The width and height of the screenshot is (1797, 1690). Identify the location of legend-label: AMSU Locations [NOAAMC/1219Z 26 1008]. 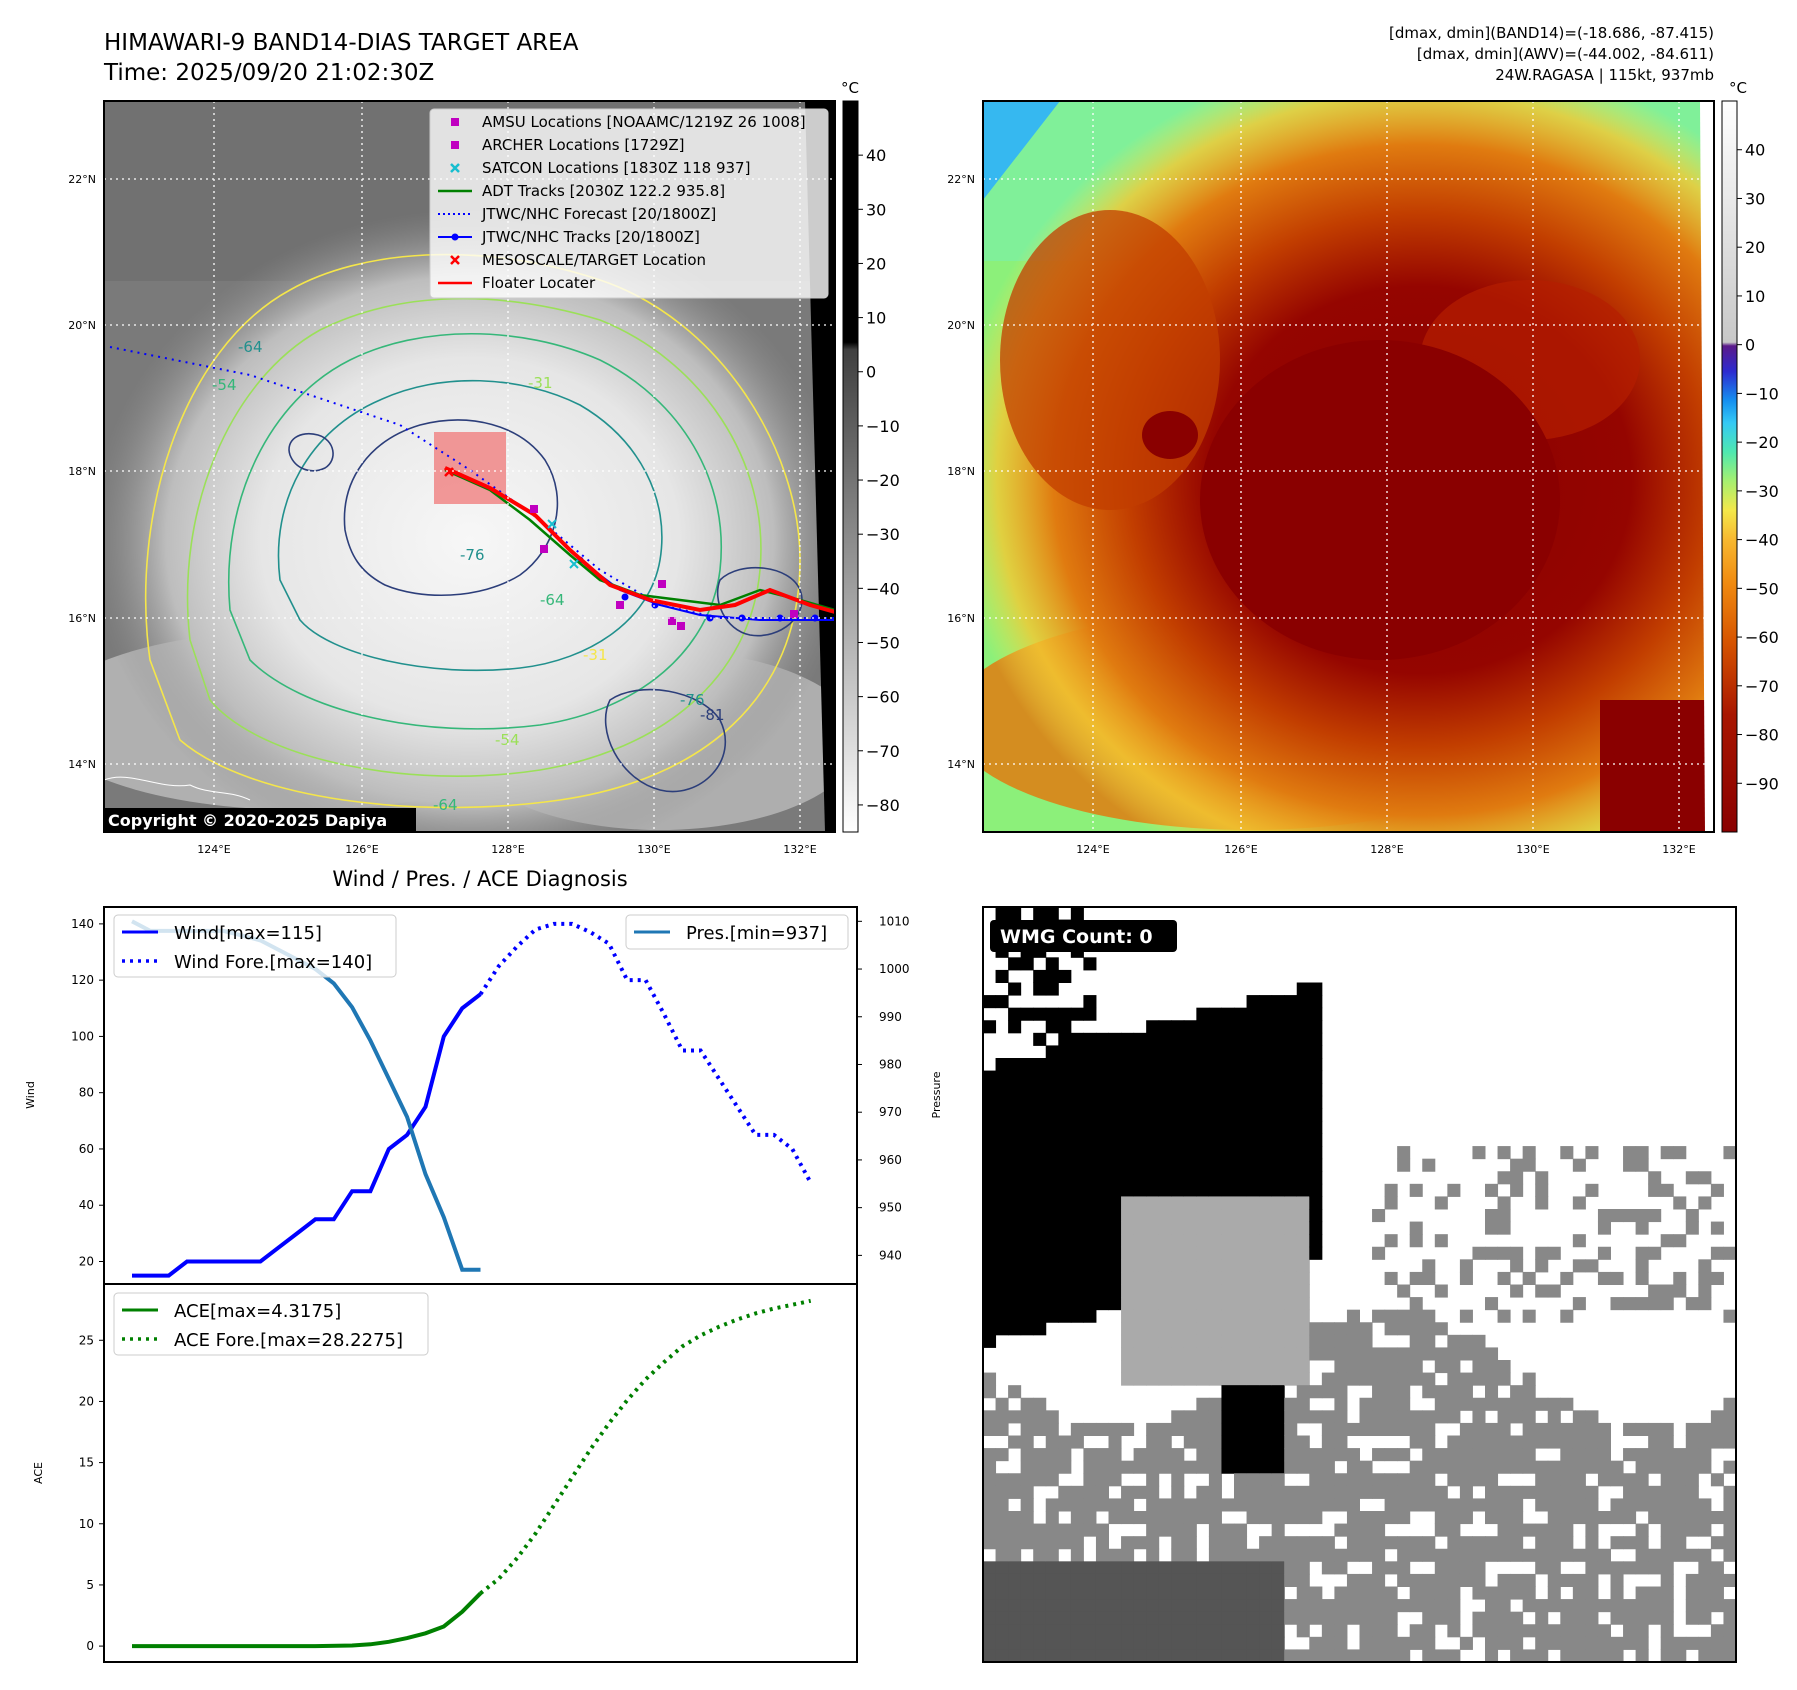
(644, 122).